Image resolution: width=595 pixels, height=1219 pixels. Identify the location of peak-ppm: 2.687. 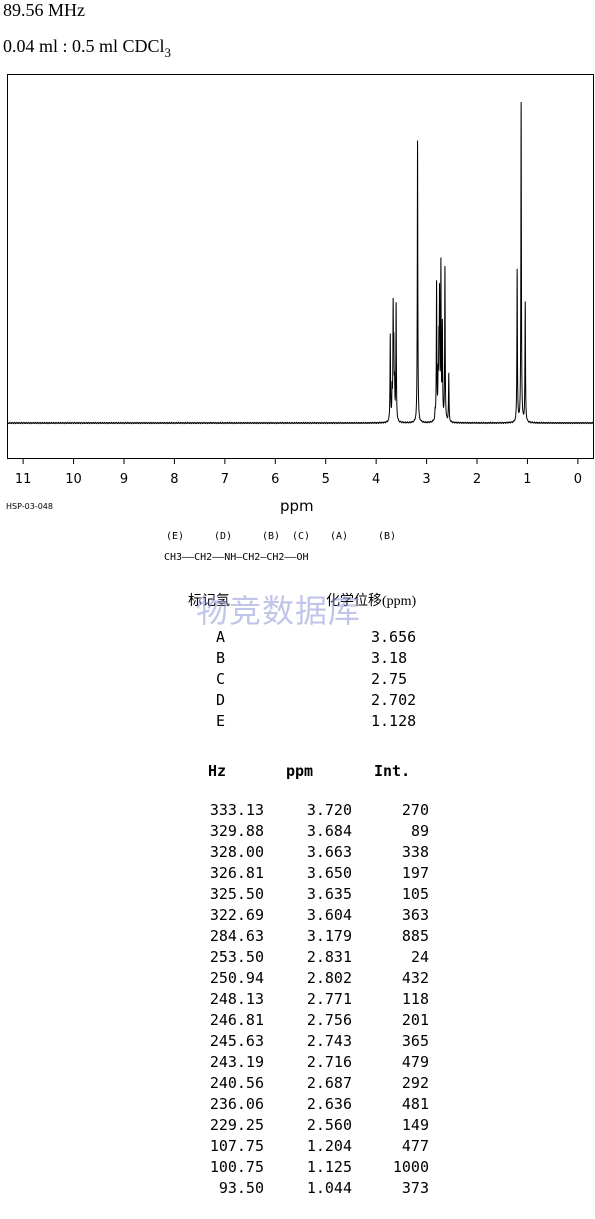
(329, 1083).